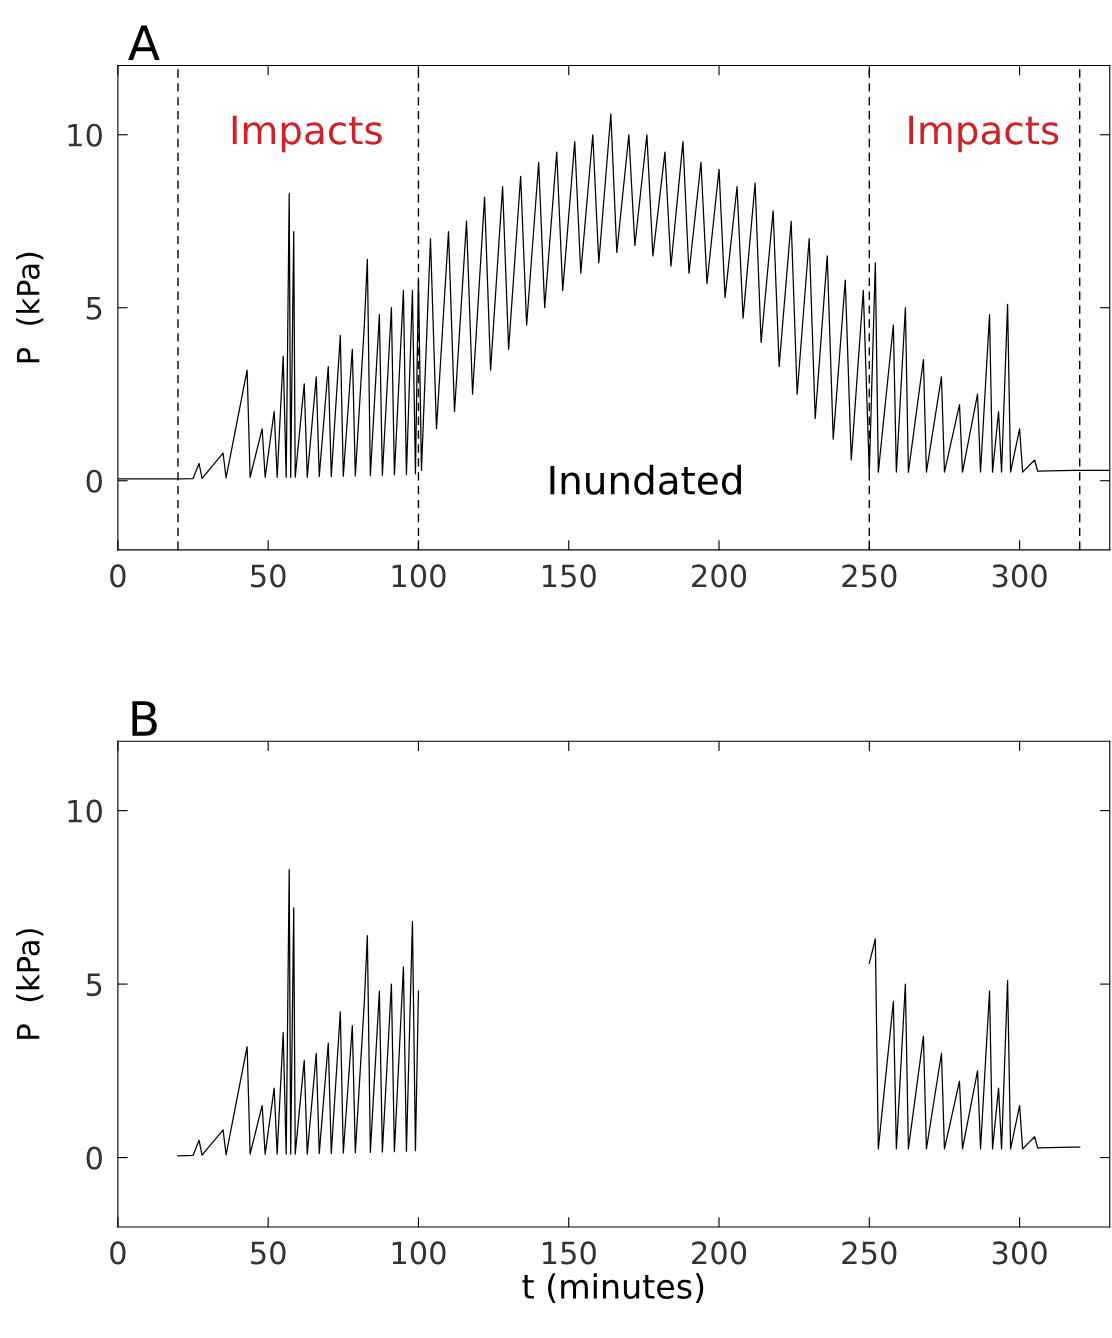 This screenshot has width=1112, height=1338. What do you see at coordinates (645, 479) in the screenshot?
I see `annotation: Inundated` at bounding box center [645, 479].